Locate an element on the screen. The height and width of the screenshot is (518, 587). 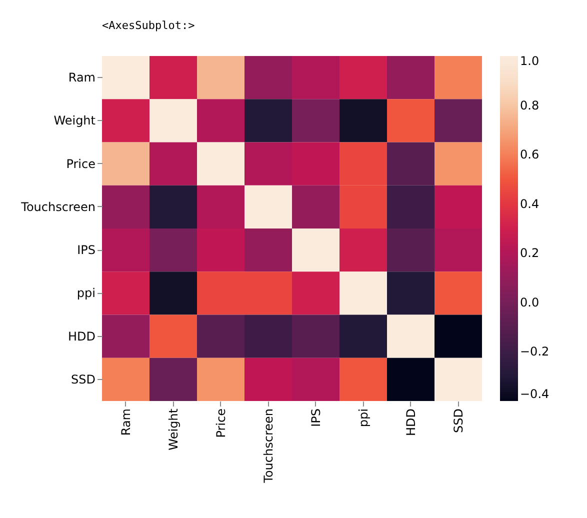
color-bar-label: 0.4 is located at coordinates (530, 203).